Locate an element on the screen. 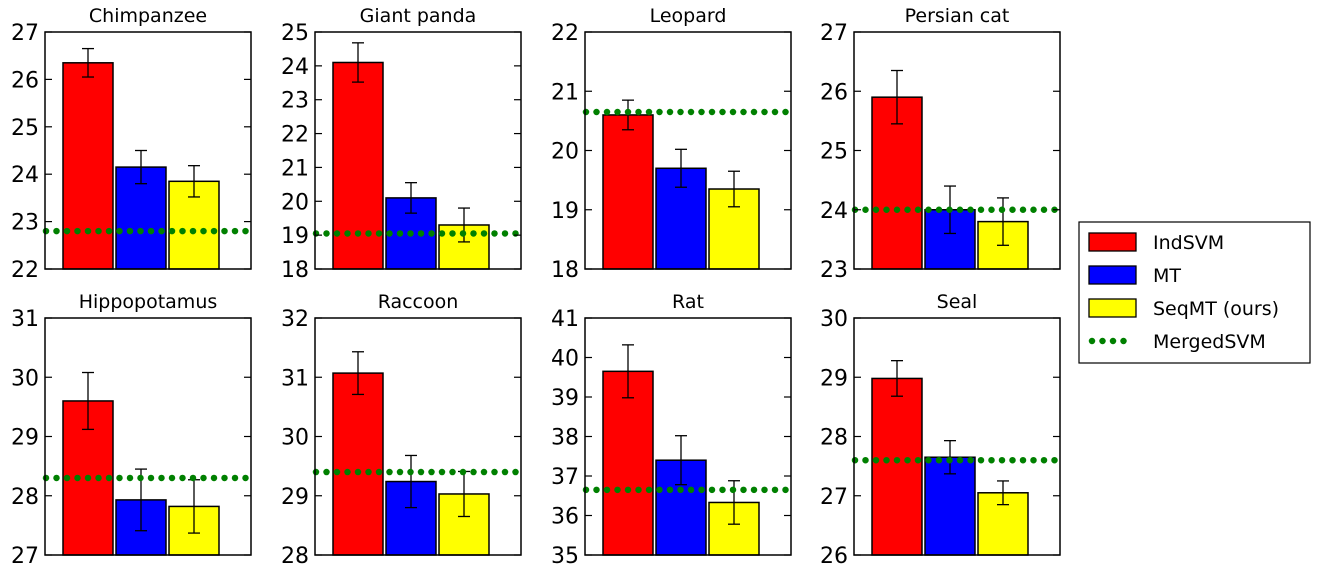  panel-title: Seal is located at coordinates (957, 302).